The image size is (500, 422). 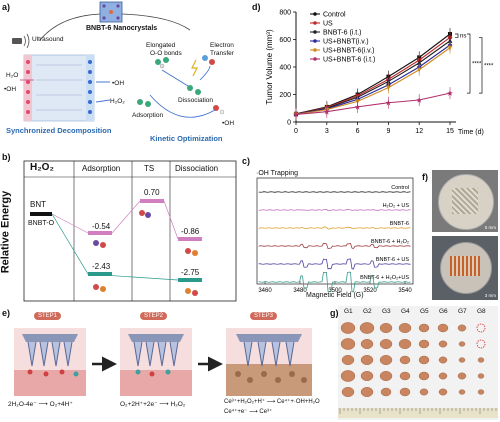 What do you see at coordinates (285, 13) in the screenshot?
I see `y-tick-label: 800` at bounding box center [285, 13].